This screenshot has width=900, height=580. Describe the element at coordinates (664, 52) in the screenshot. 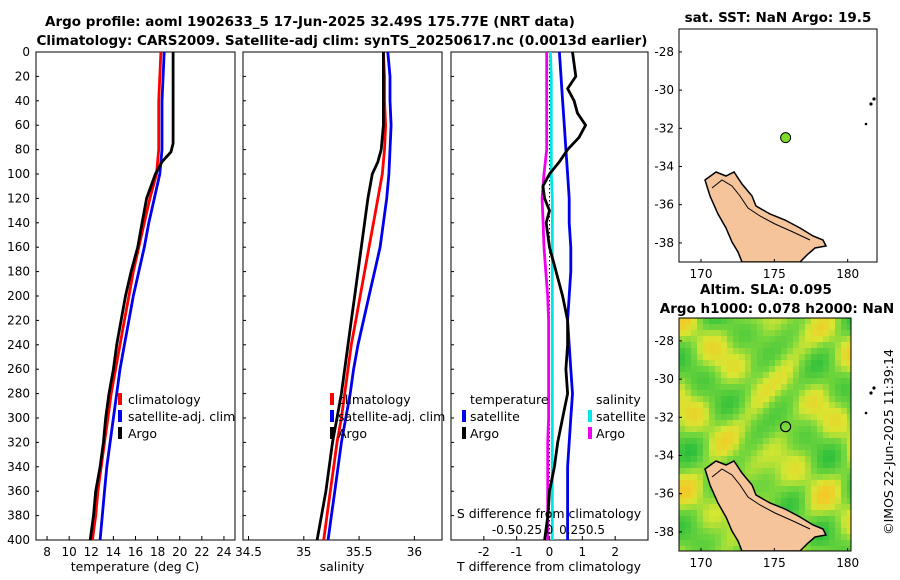

I see `sst-map-y-tick-label: -28` at that location.